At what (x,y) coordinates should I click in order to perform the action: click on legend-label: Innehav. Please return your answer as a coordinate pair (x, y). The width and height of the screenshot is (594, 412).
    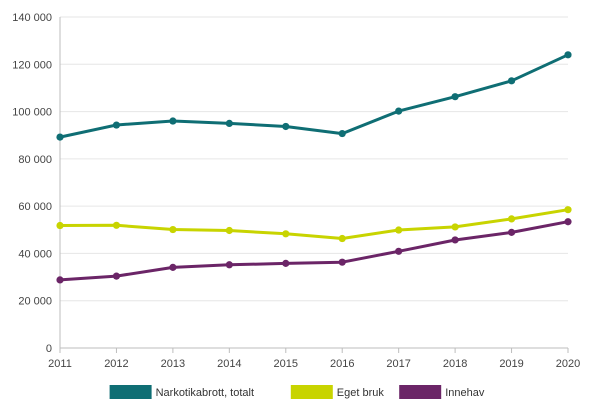
    Looking at the image, I should click on (465, 393).